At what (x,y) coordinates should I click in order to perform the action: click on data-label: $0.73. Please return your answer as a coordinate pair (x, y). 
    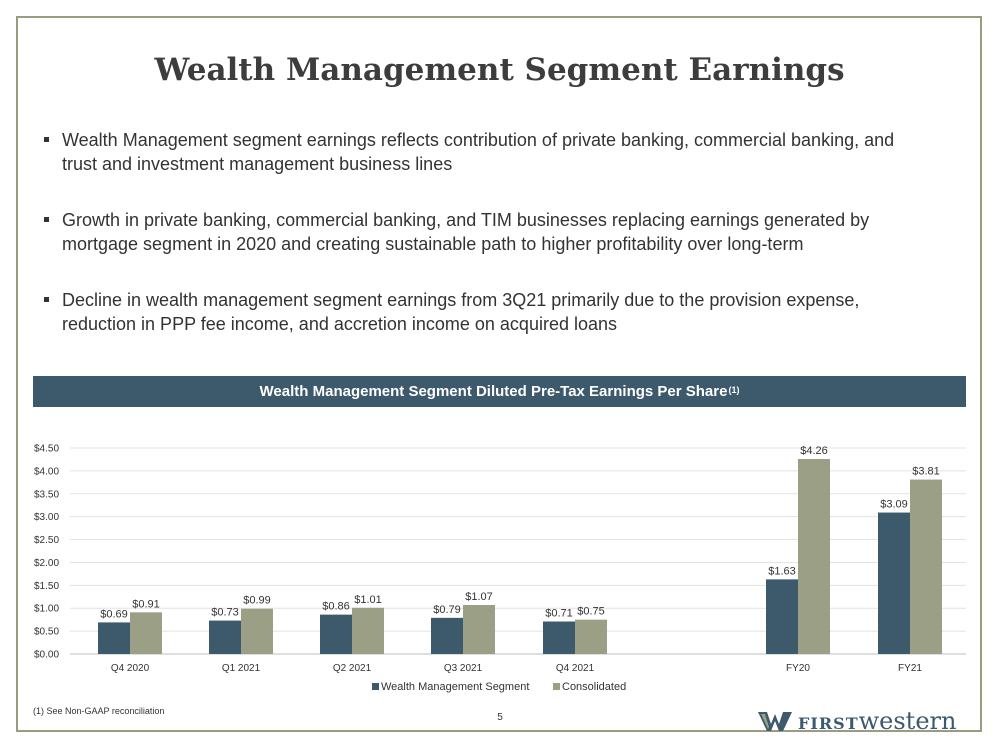
    Looking at the image, I should click on (225, 613).